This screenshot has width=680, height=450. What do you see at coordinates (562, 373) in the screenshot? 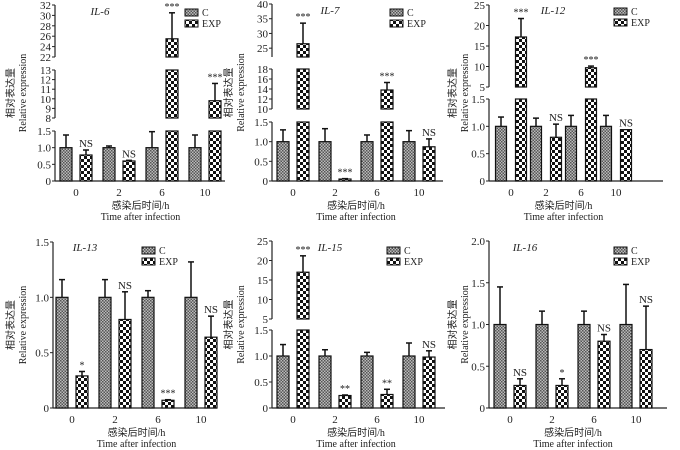
I see `significance-label: *` at bounding box center [562, 373].